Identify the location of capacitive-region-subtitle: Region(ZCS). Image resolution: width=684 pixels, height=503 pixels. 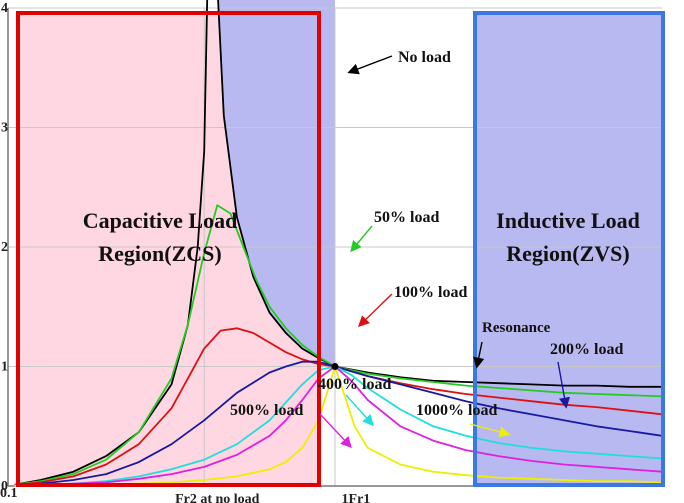
(159, 253).